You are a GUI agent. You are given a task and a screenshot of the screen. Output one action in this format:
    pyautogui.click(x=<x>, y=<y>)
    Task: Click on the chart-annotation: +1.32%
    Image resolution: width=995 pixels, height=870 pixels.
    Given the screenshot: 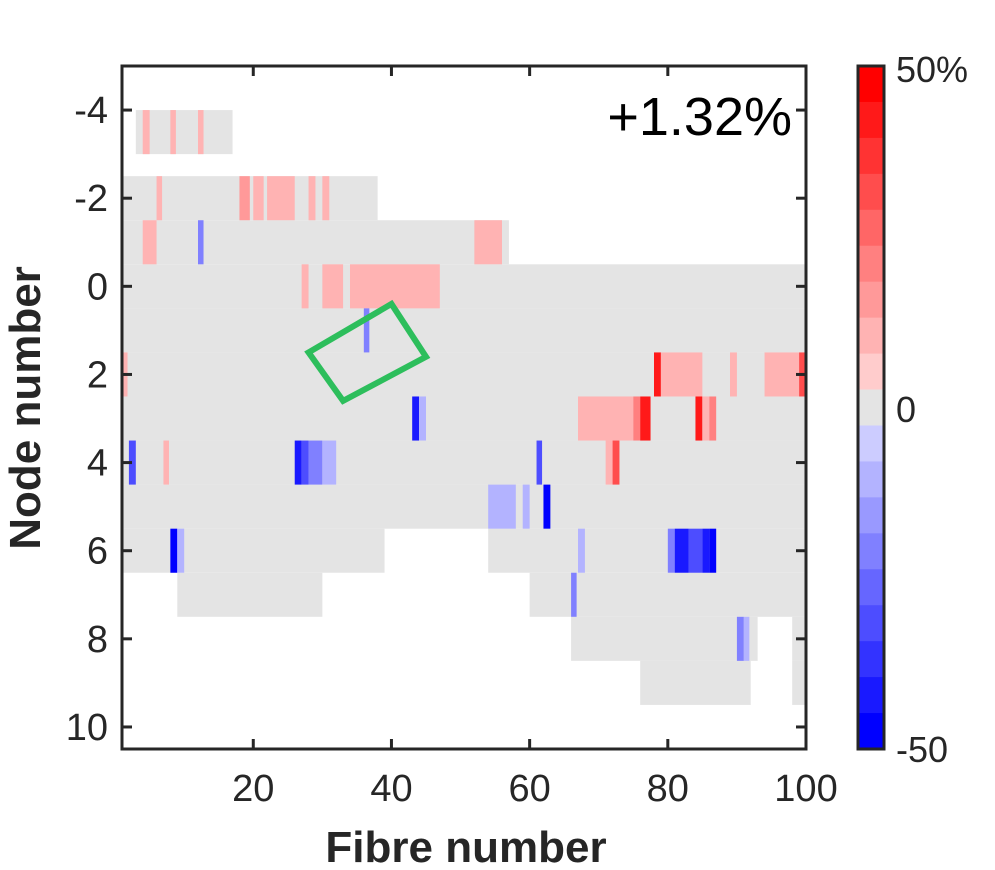 What is the action you would take?
    pyautogui.click(x=699, y=117)
    